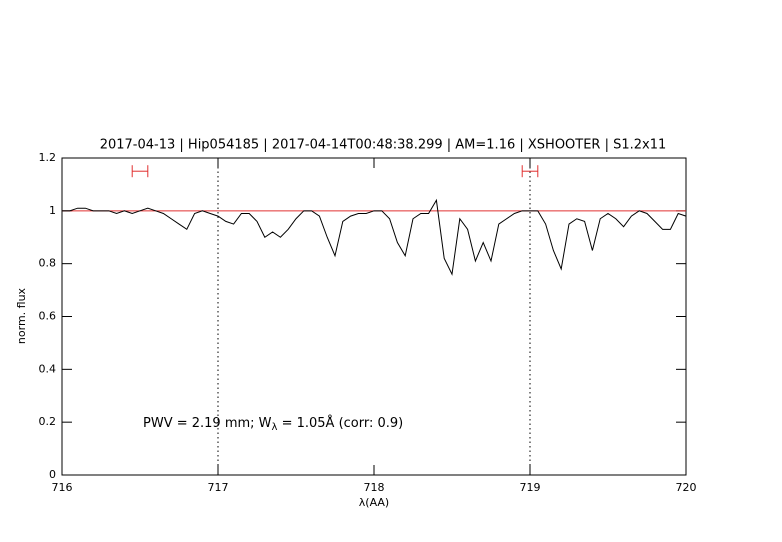 This screenshot has width=782, height=542. What do you see at coordinates (48, 157) in the screenshot?
I see `y-tick-label: 1.2` at bounding box center [48, 157].